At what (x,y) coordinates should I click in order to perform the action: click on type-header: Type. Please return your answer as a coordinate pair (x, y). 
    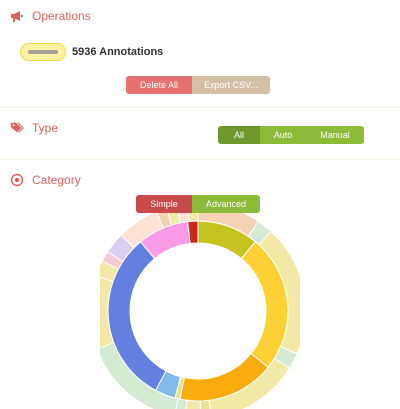
    Looking at the image, I should click on (34, 128).